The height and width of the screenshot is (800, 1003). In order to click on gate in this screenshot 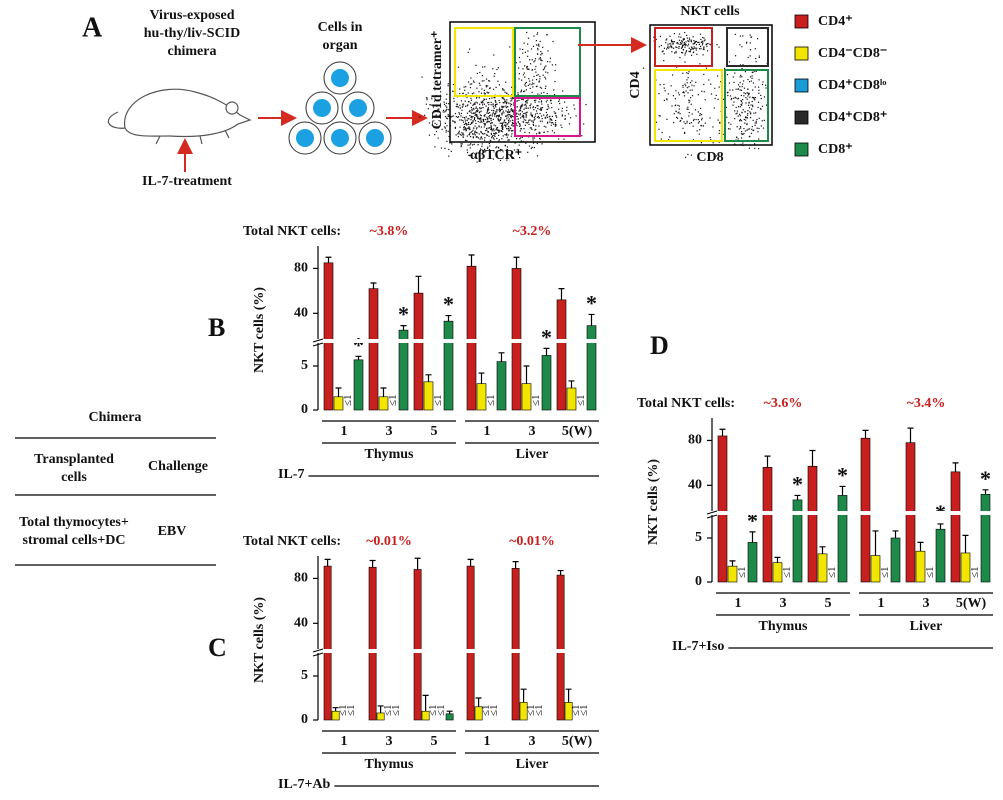, I will do `click(683, 47)`.